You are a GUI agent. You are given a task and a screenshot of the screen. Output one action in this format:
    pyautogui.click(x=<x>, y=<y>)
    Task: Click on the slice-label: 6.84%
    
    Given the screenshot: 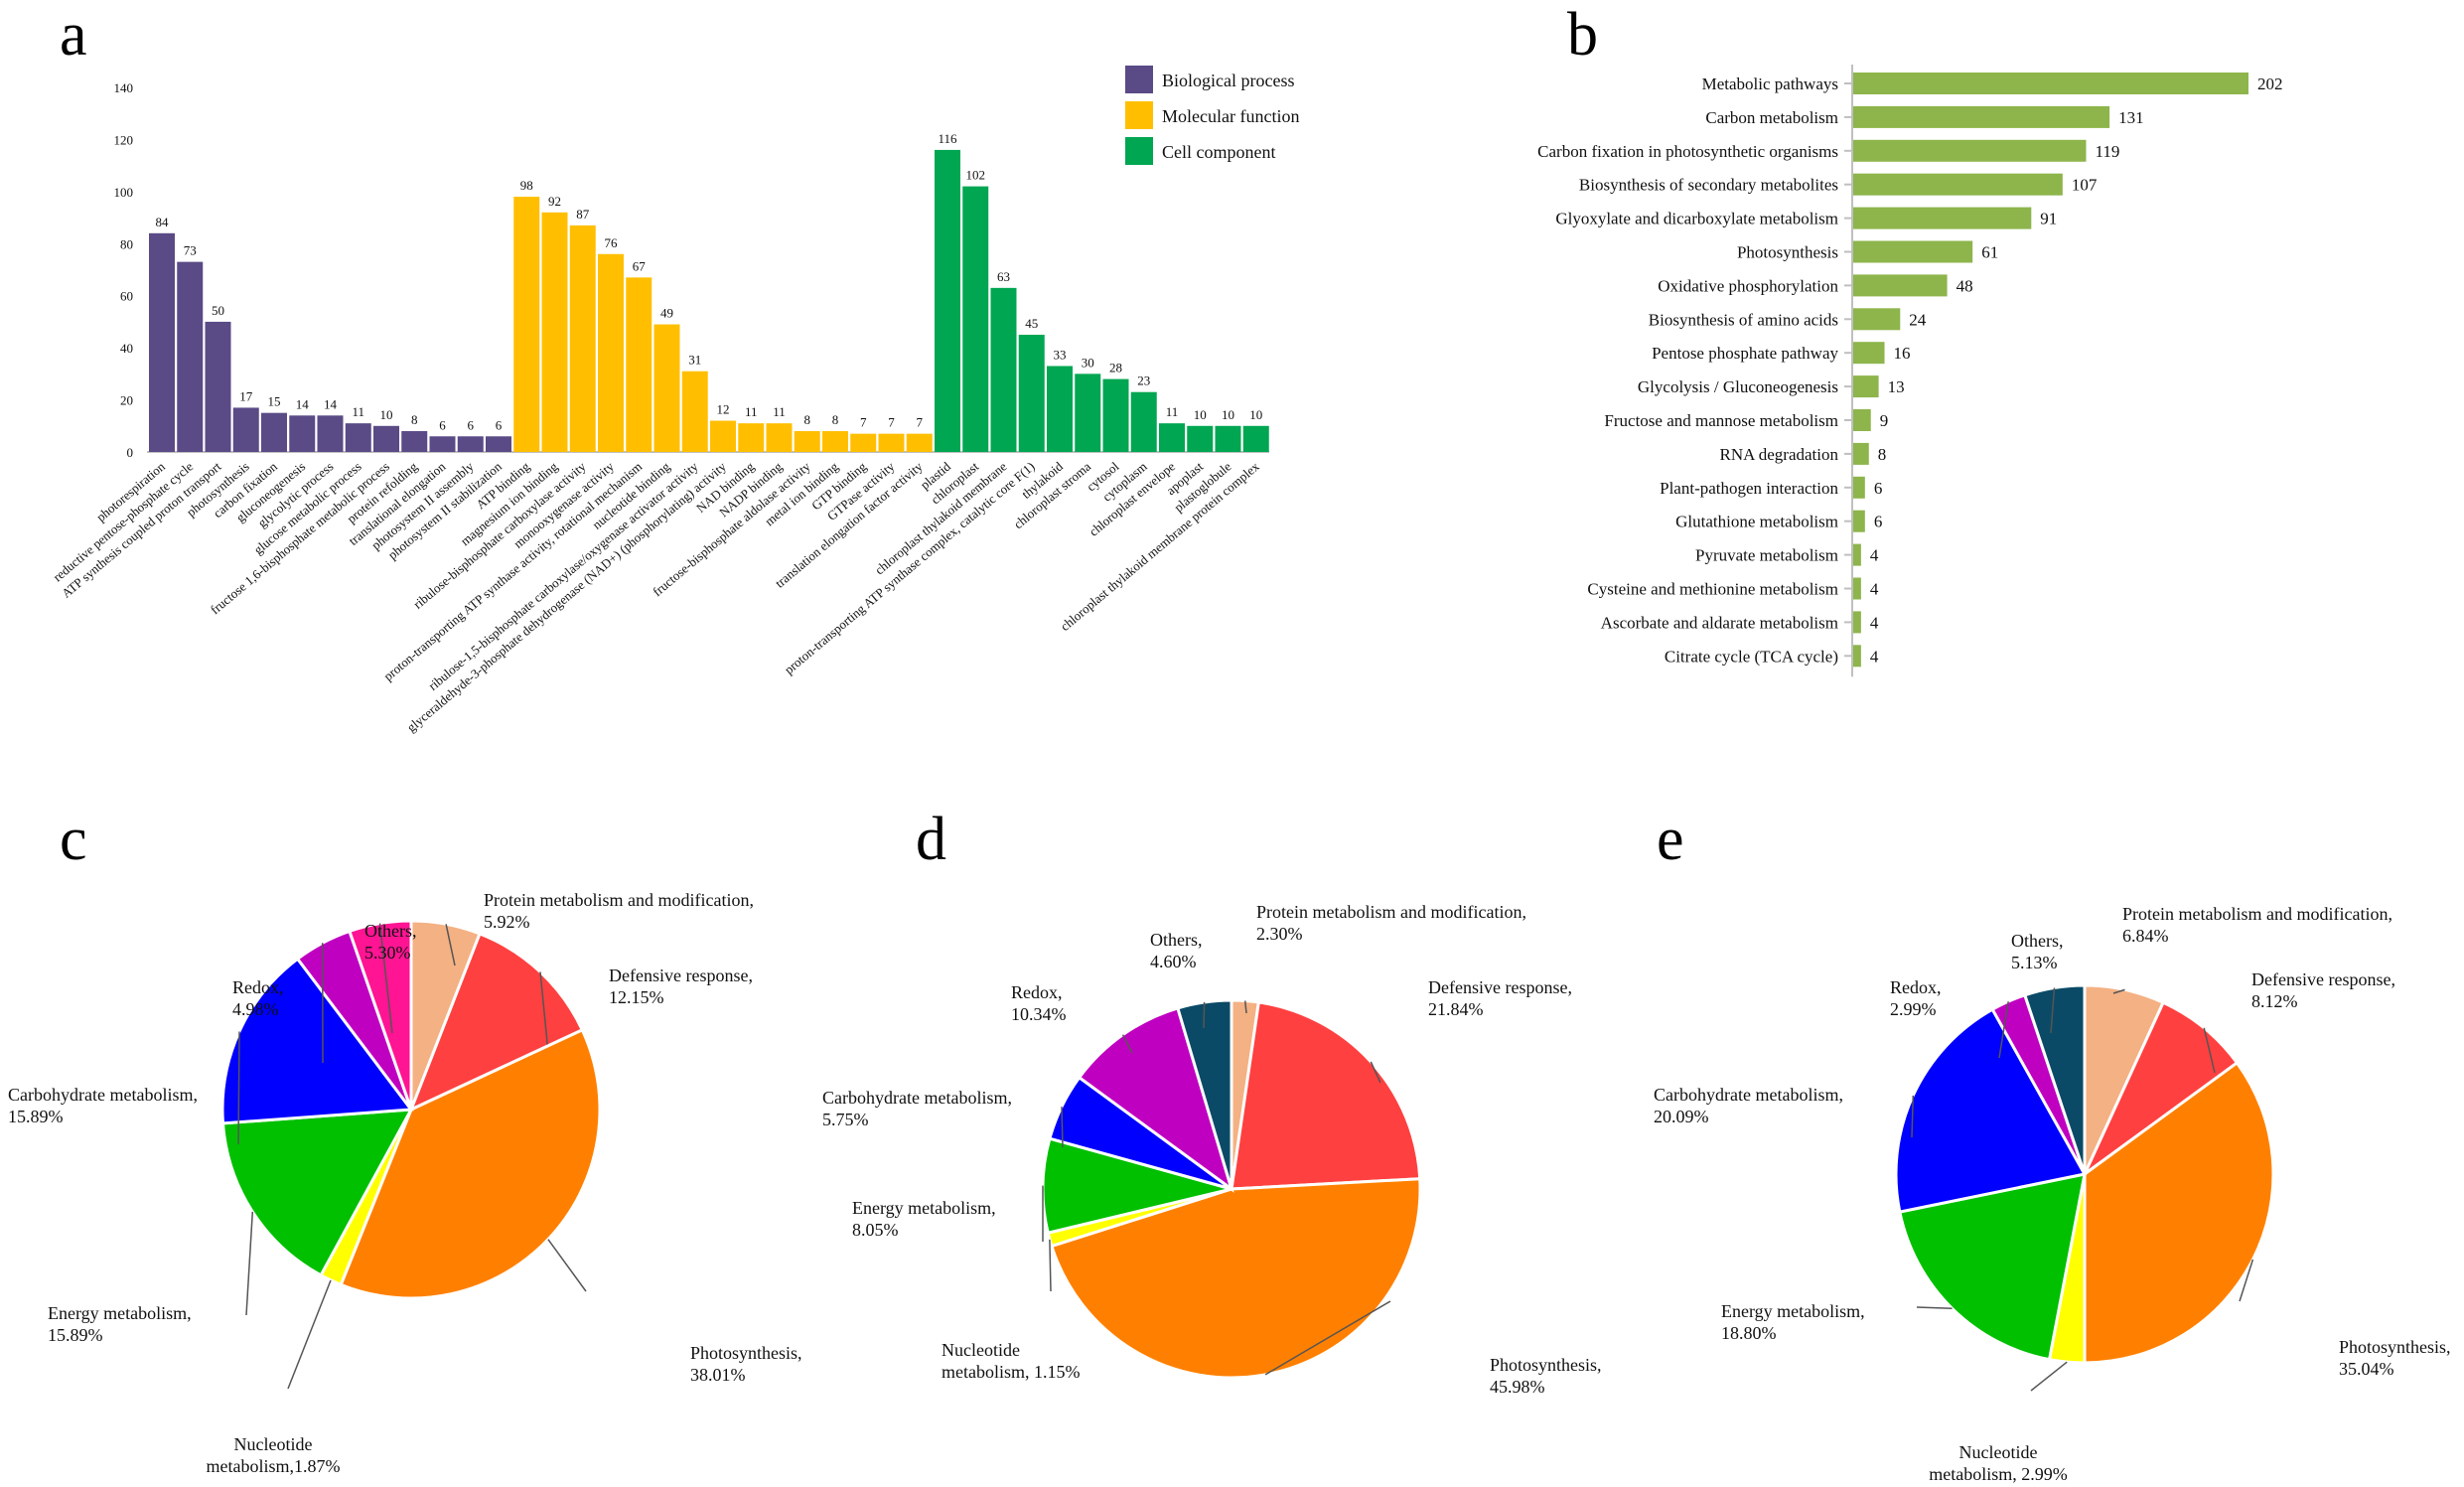 What is the action you would take?
    pyautogui.click(x=2145, y=936)
    